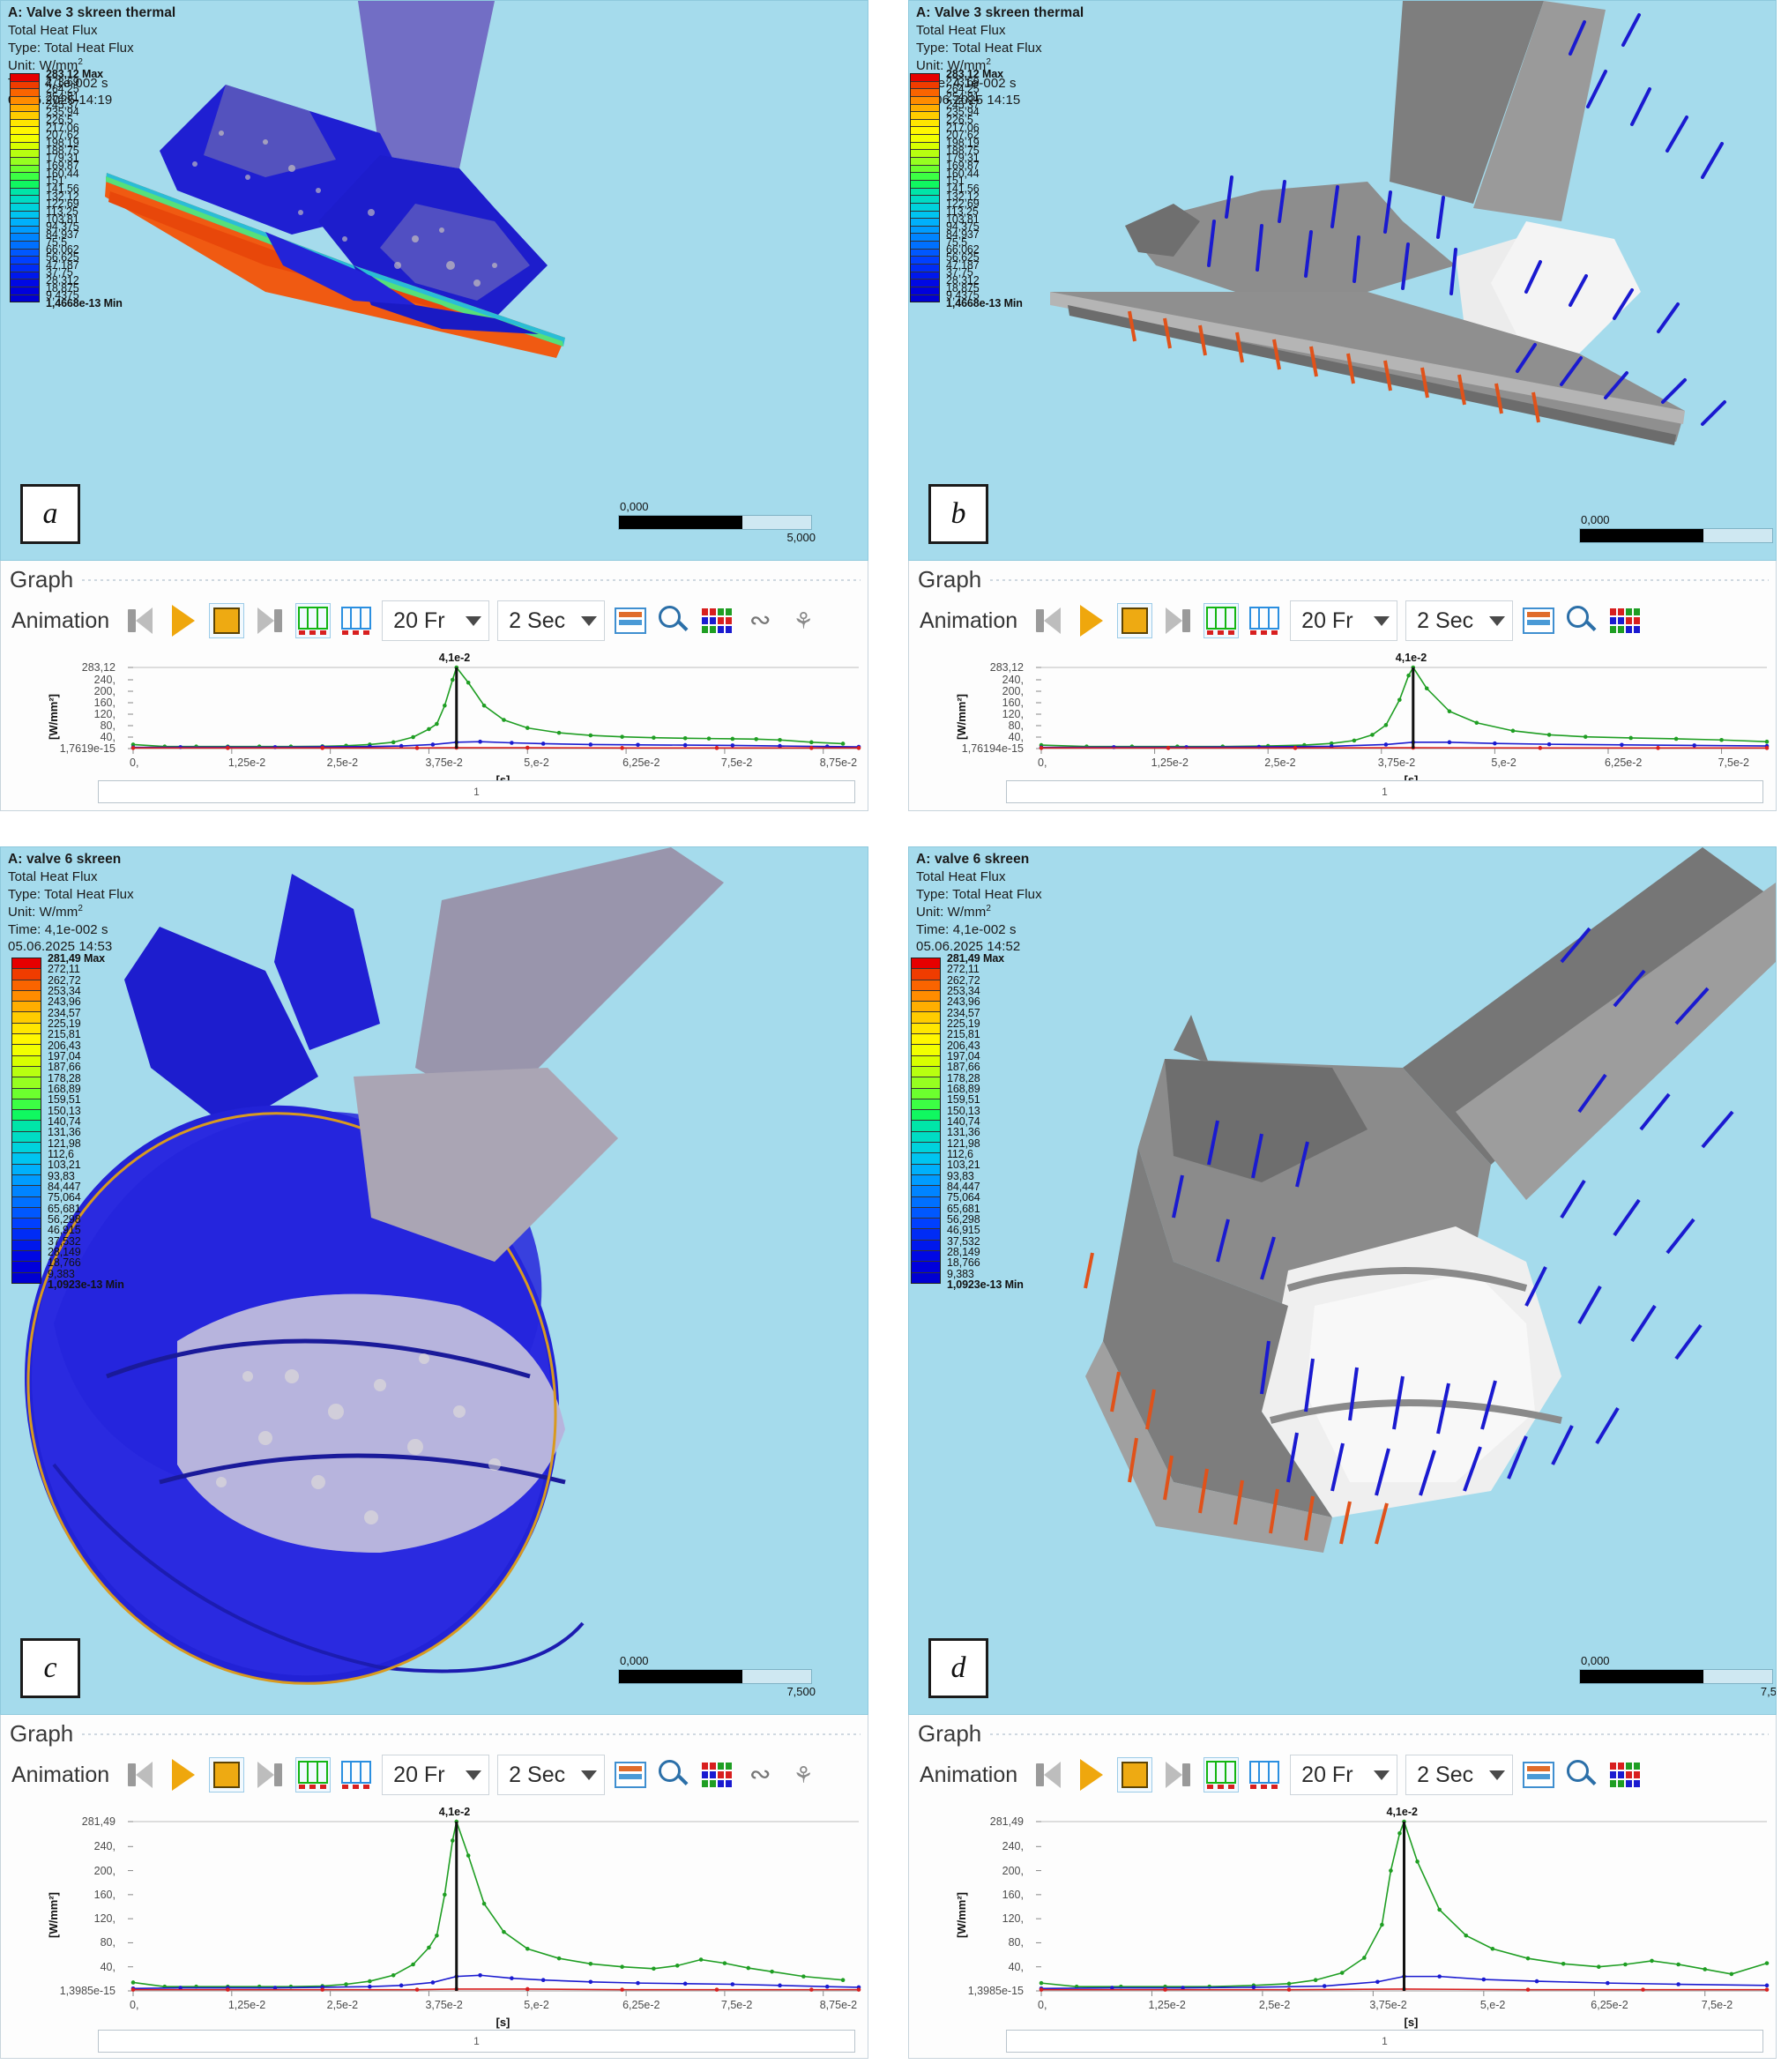 Image resolution: width=1781 pixels, height=2072 pixels. I want to click on timeline-slider-d: 1, so click(1384, 2041).